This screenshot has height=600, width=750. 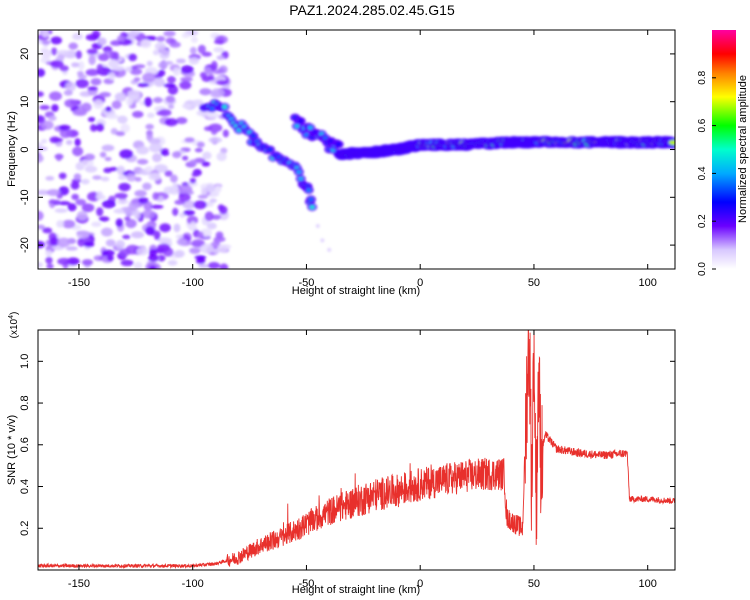 What do you see at coordinates (79, 584) in the screenshot?
I see `snr-x-tick-label: -150` at bounding box center [79, 584].